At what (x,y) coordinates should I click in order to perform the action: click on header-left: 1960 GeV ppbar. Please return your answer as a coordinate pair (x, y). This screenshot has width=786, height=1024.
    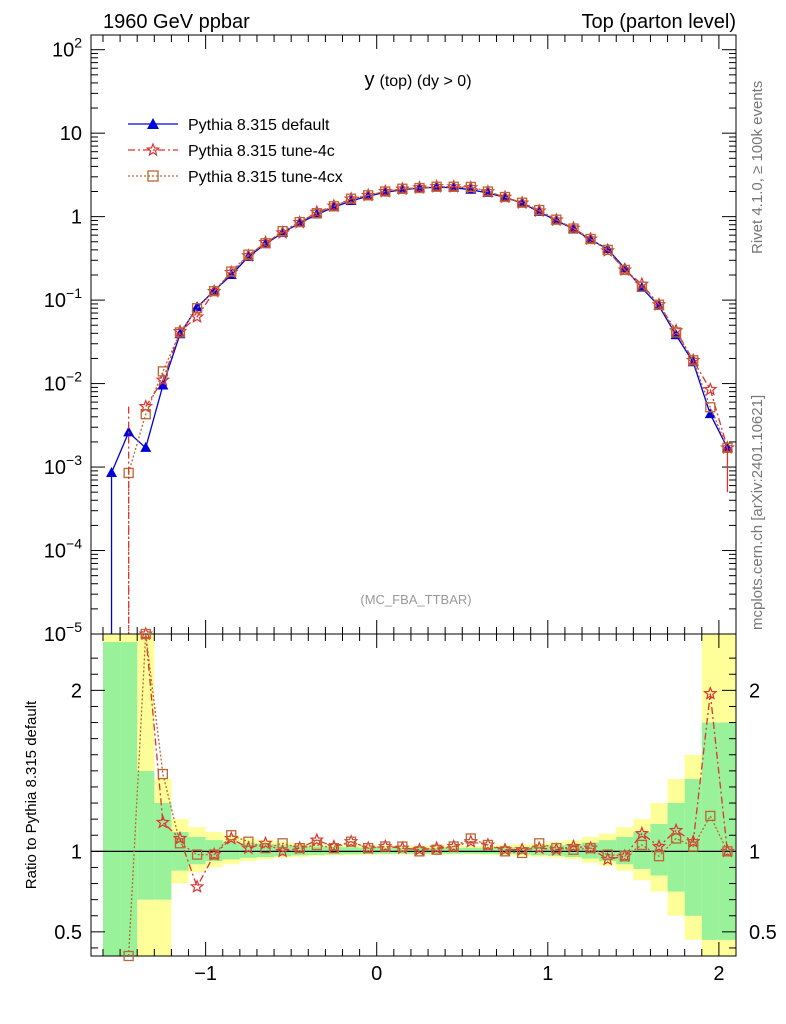
    Looking at the image, I should click on (176, 22).